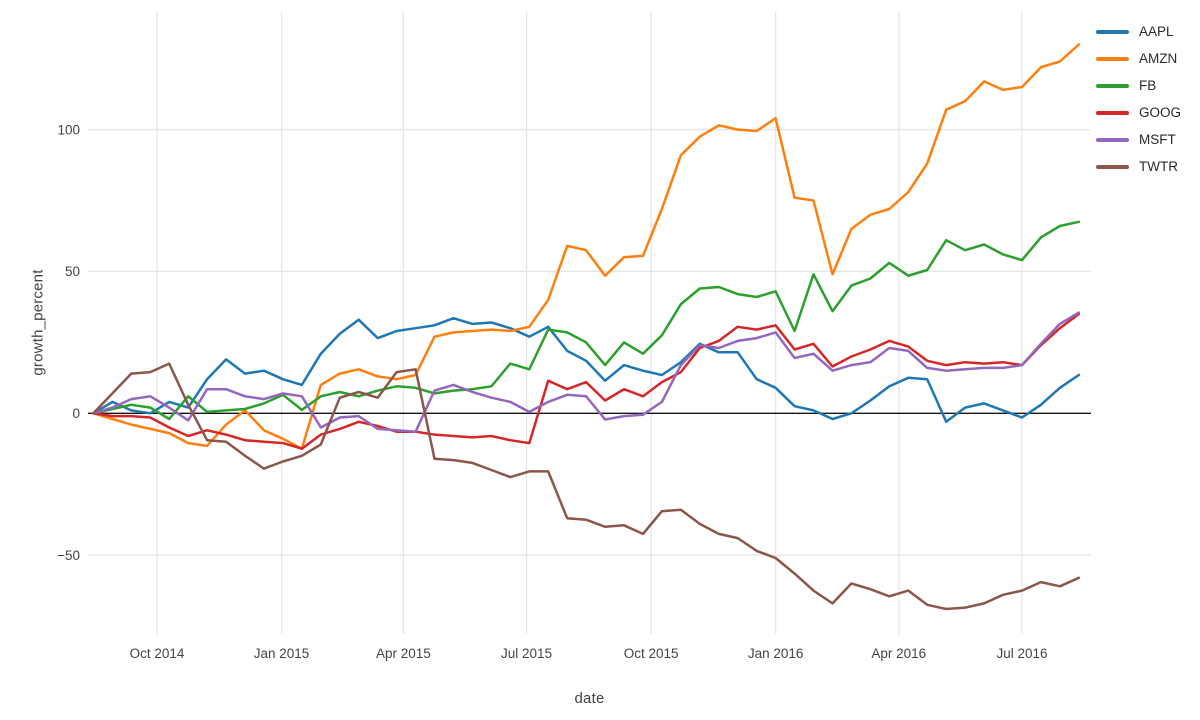  I want to click on legend-label: AMZN, so click(1158, 58).